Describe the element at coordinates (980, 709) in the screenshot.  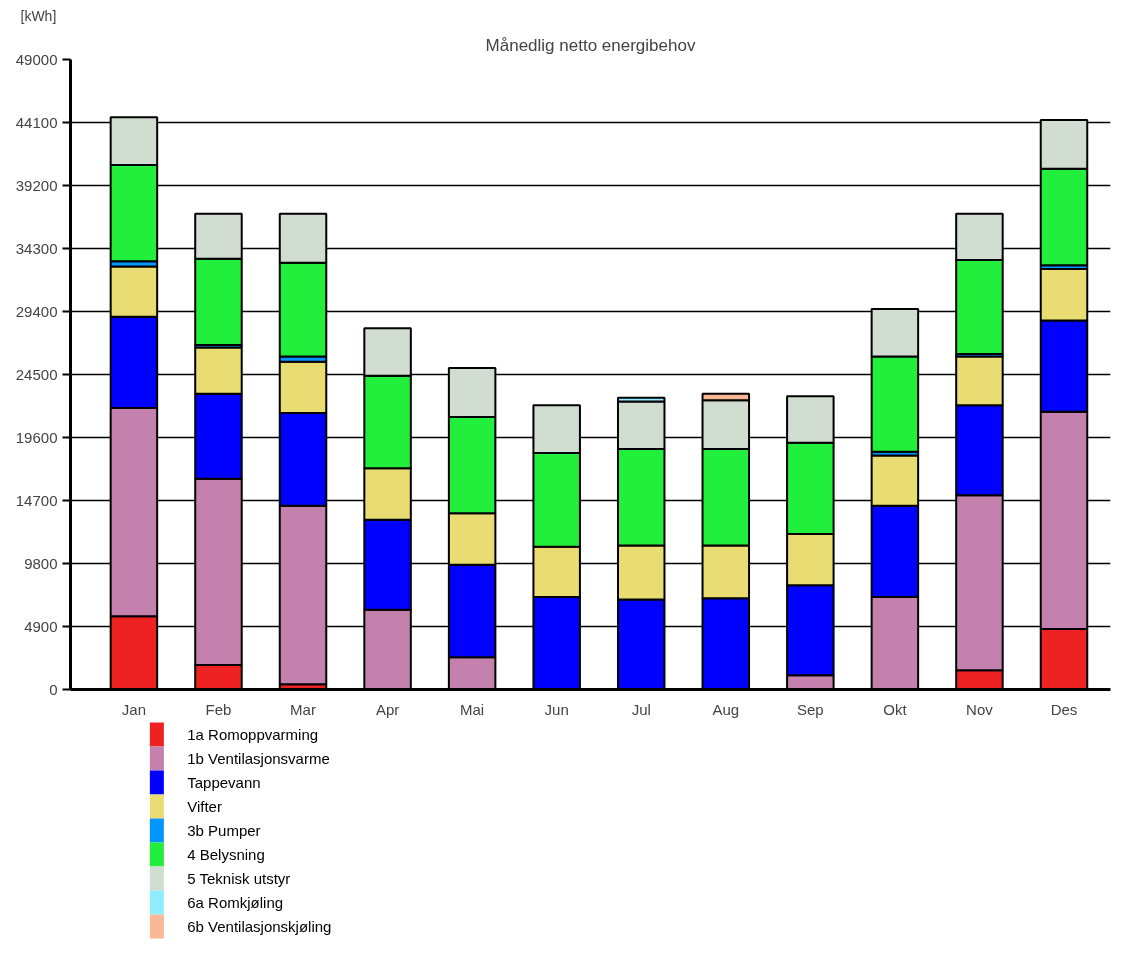
I see `x-tick-label: Nov` at that location.